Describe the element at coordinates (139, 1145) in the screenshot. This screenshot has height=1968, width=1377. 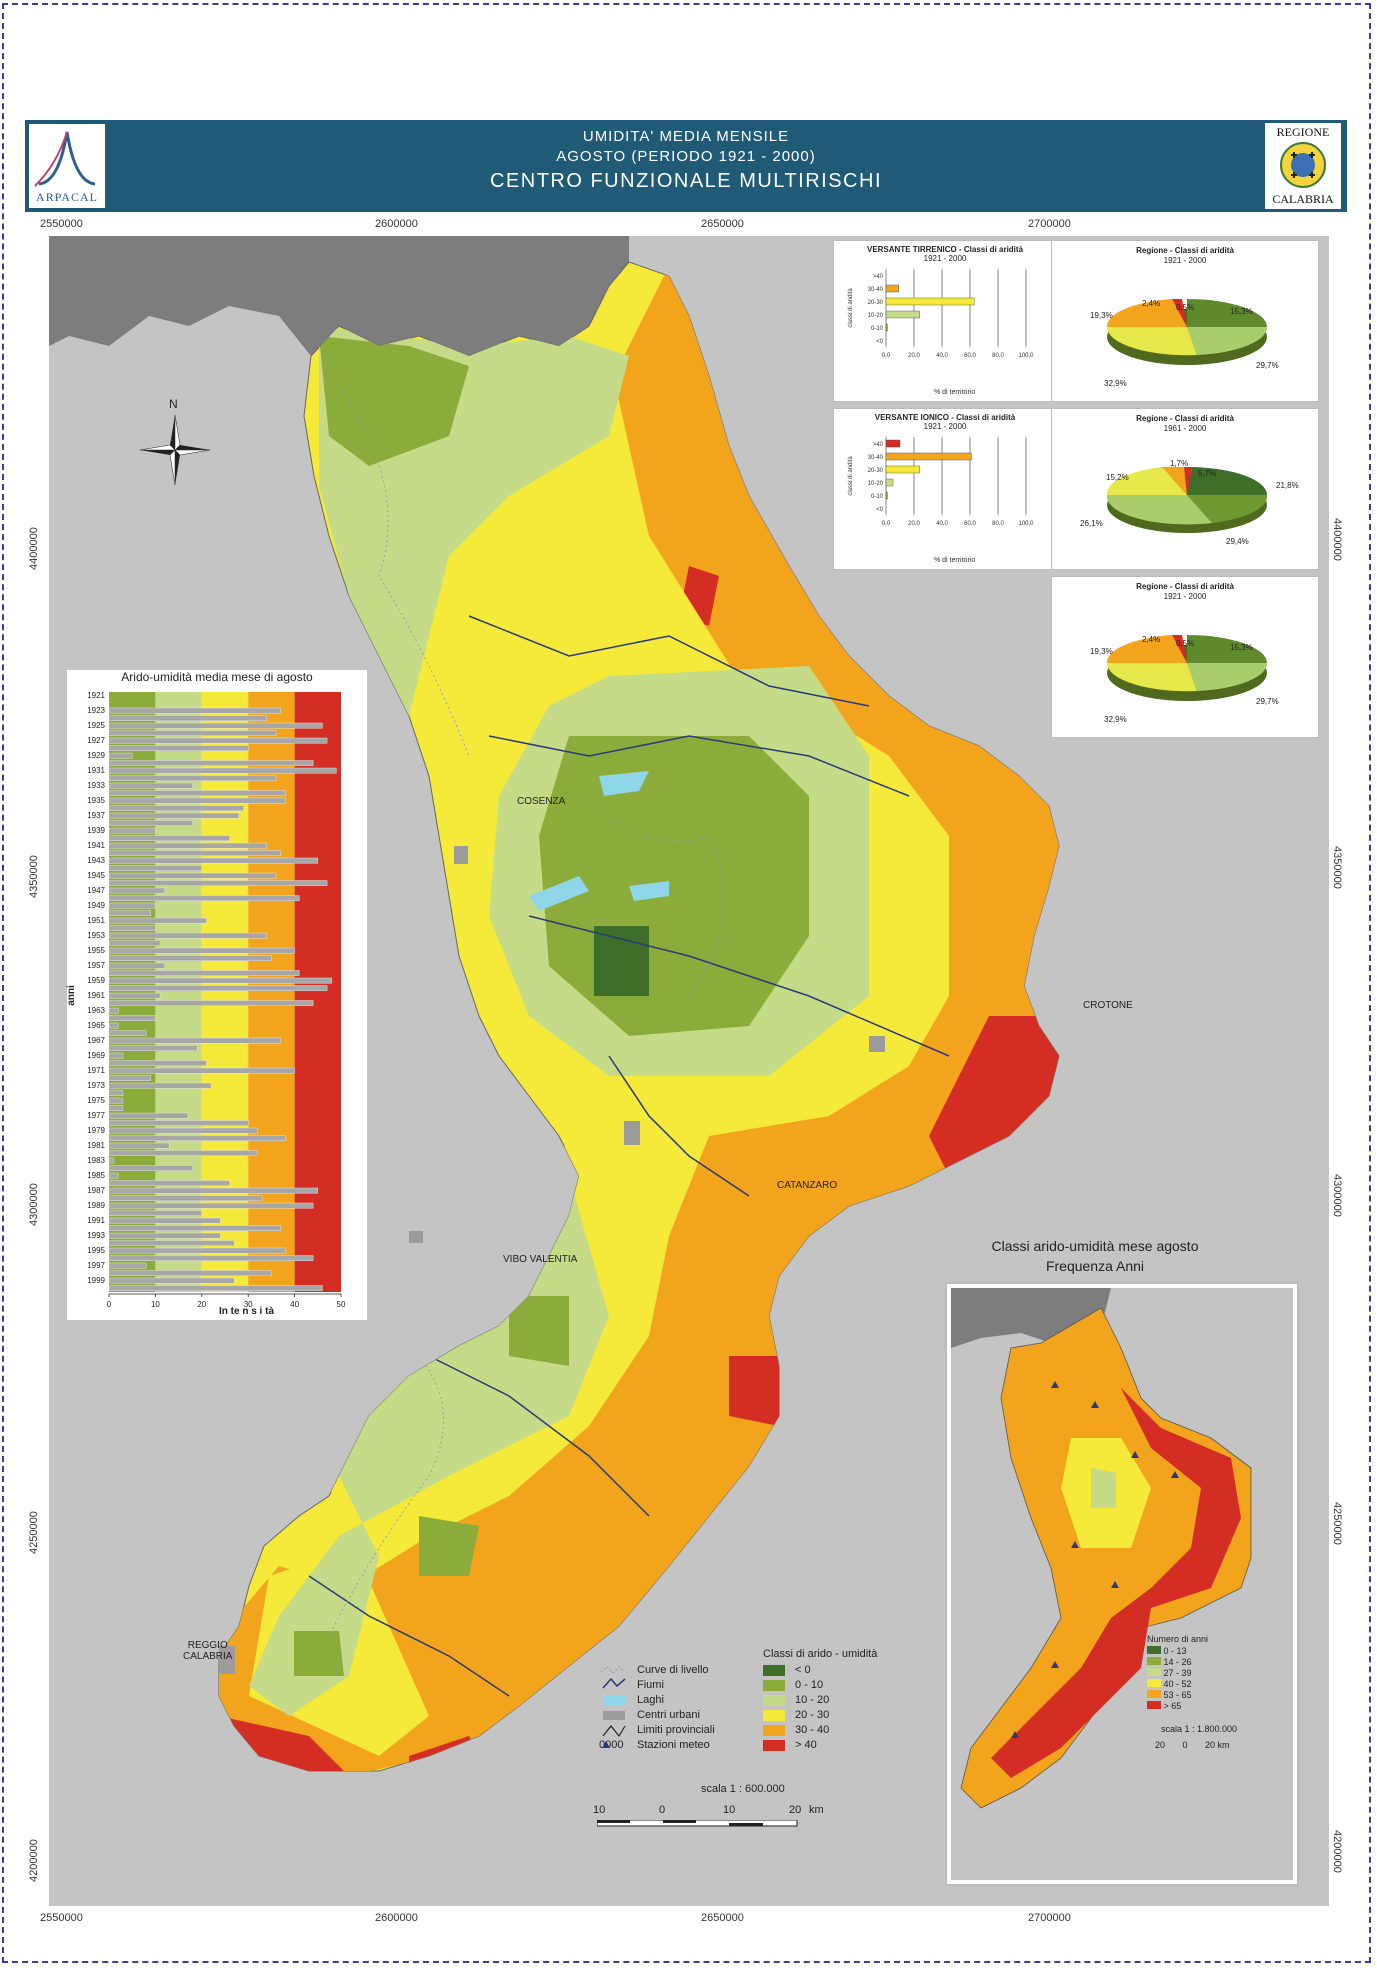
I see `annual-bar-1981` at that location.